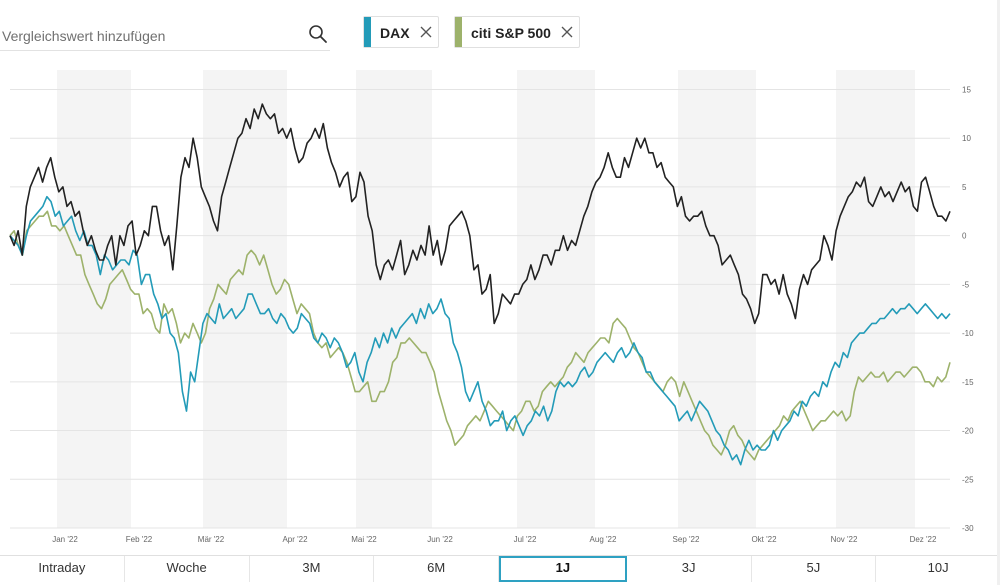  What do you see at coordinates (923, 539) in the screenshot?
I see `x-tick-label: Dez '22` at bounding box center [923, 539].